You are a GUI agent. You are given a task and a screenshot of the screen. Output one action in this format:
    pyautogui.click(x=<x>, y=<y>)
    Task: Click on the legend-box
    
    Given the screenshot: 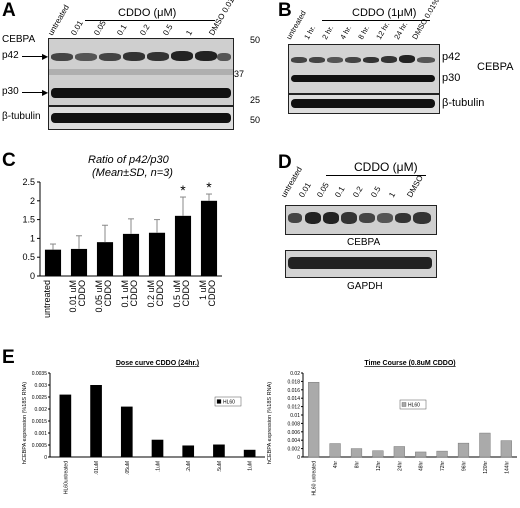 What is the action you would take?
    pyautogui.click(x=228, y=401)
    